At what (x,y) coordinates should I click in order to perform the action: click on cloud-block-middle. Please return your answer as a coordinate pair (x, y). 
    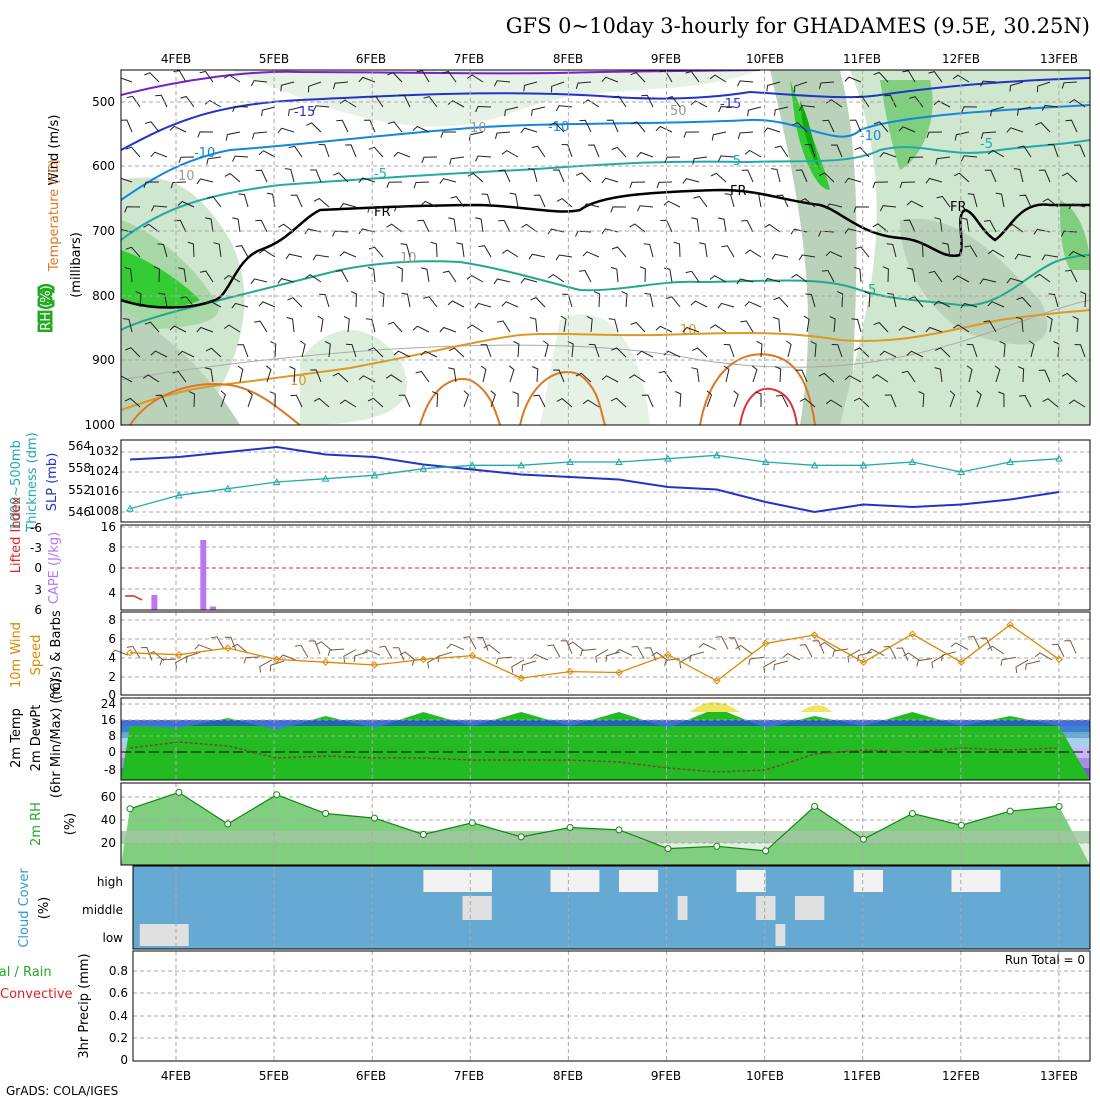
    Looking at the image, I should click on (810, 908).